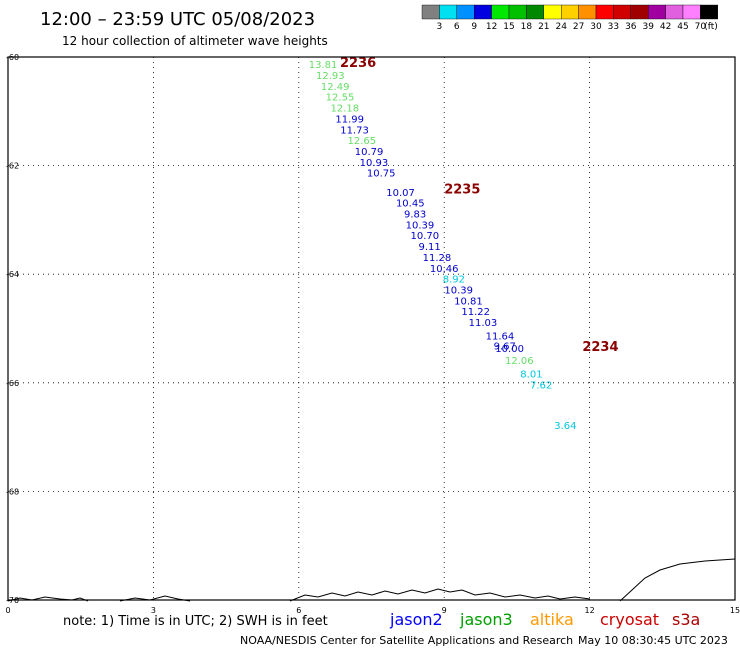 Image resolution: width=740 pixels, height=650 pixels. What do you see at coordinates (462, 190) in the screenshot?
I see `pass-time-label: 2235` at bounding box center [462, 190].